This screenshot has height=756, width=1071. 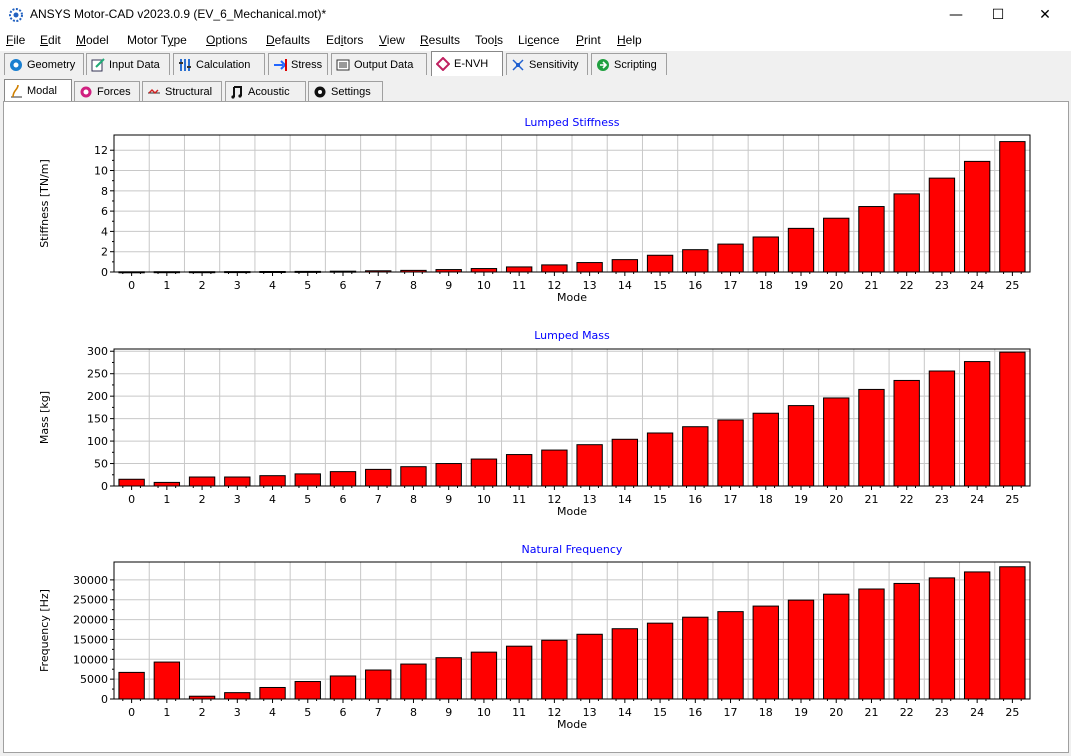 I want to click on tab-label: Modal, so click(x=42, y=91).